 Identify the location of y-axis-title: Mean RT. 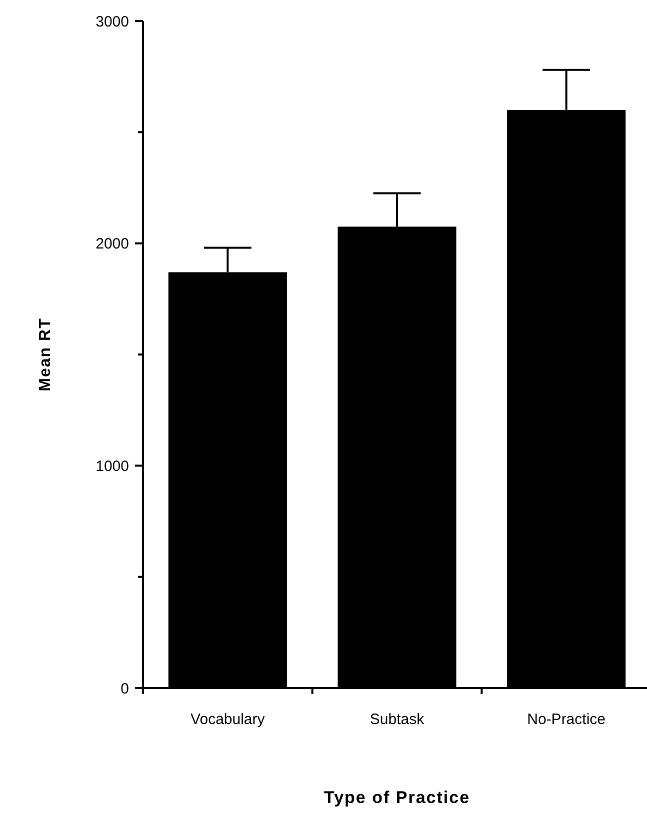
(45, 355).